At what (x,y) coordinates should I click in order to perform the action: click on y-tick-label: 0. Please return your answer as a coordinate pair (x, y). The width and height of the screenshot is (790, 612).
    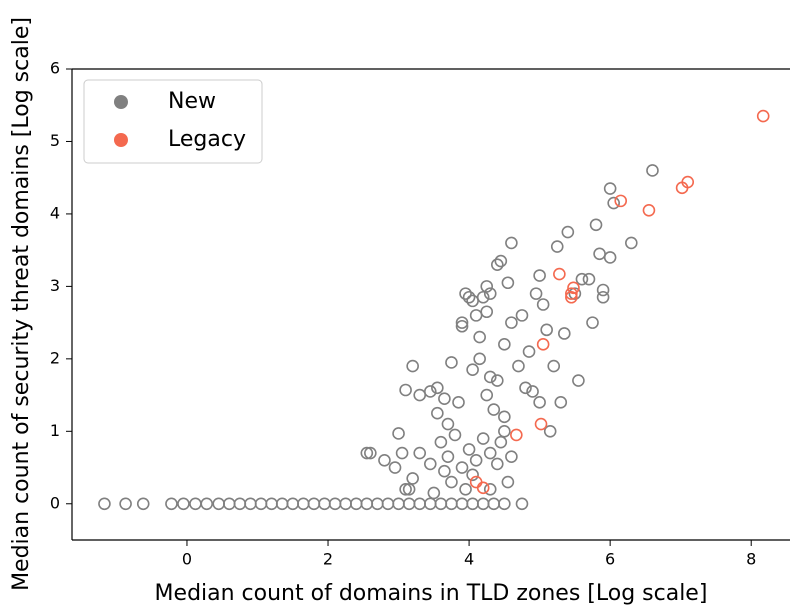
    Looking at the image, I should click on (55, 502).